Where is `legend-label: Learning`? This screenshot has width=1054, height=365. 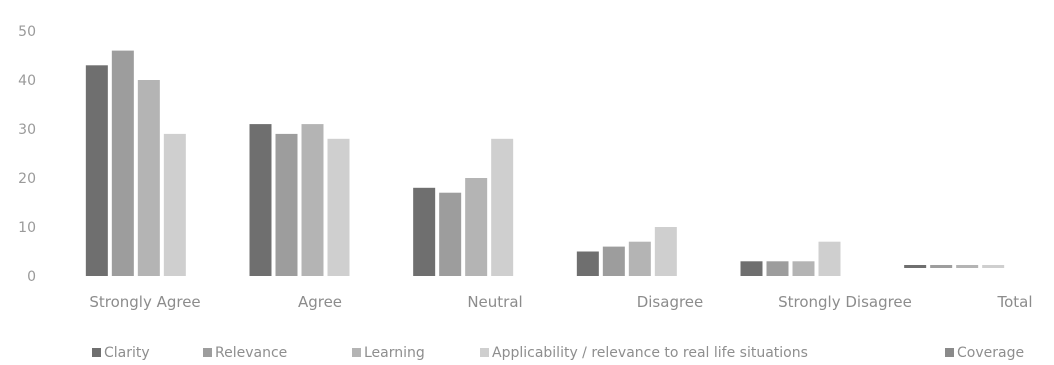 legend-label: Learning is located at coordinates (394, 353).